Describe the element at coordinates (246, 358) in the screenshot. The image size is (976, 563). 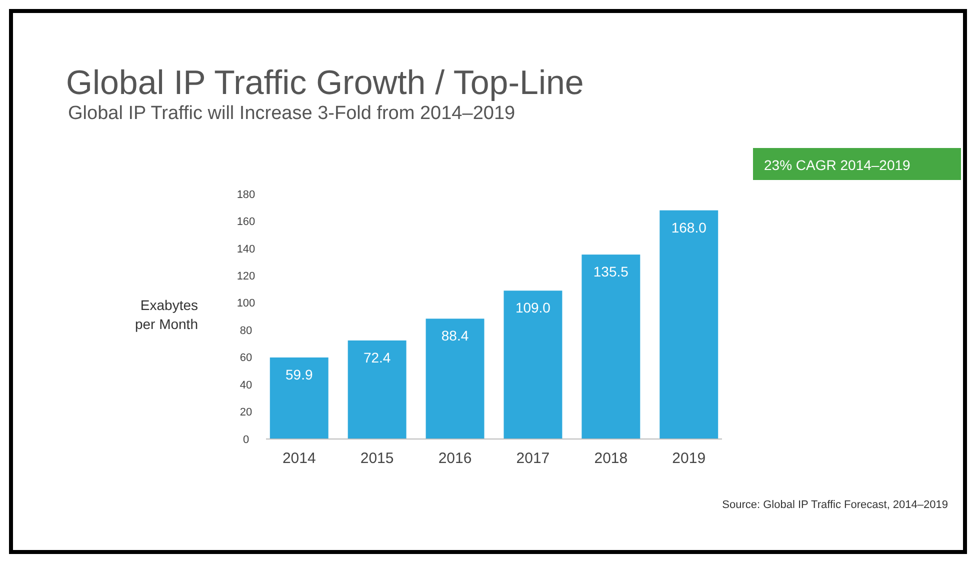
I see `y-tick-label: 60` at that location.